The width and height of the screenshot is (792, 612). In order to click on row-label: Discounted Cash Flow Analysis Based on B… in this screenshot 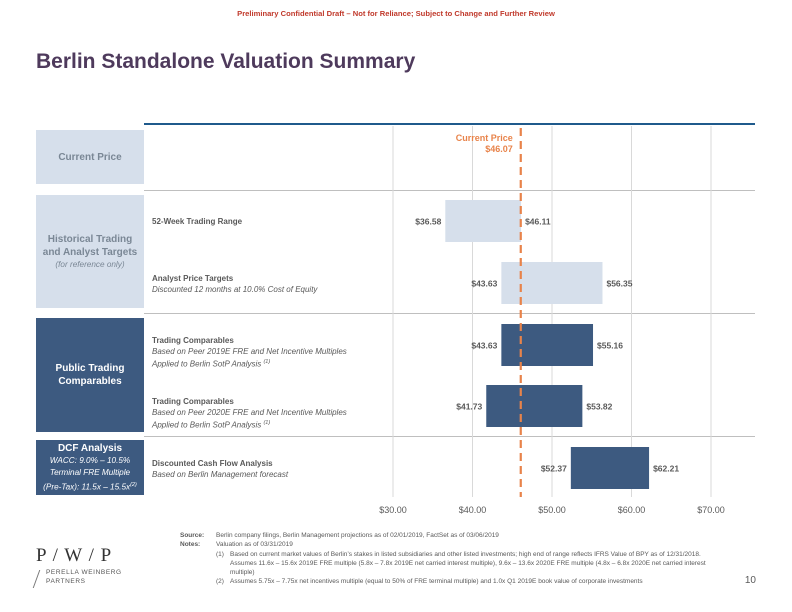, I will do `click(220, 469)`.